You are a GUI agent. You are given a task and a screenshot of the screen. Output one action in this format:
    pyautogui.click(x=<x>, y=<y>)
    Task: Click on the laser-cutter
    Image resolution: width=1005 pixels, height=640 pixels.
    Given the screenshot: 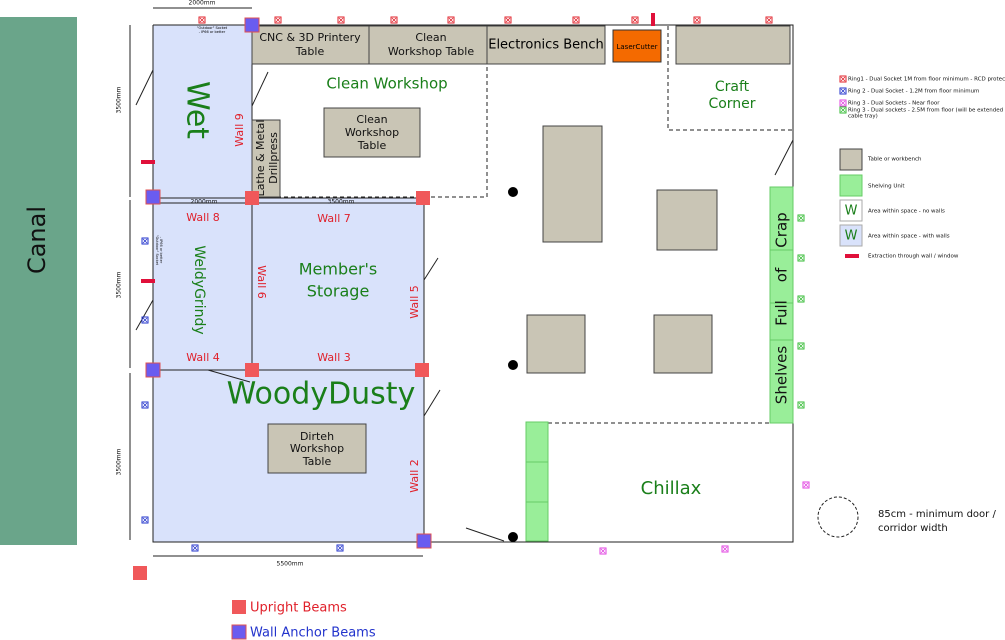 What is the action you would take?
    pyautogui.click(x=637, y=46)
    